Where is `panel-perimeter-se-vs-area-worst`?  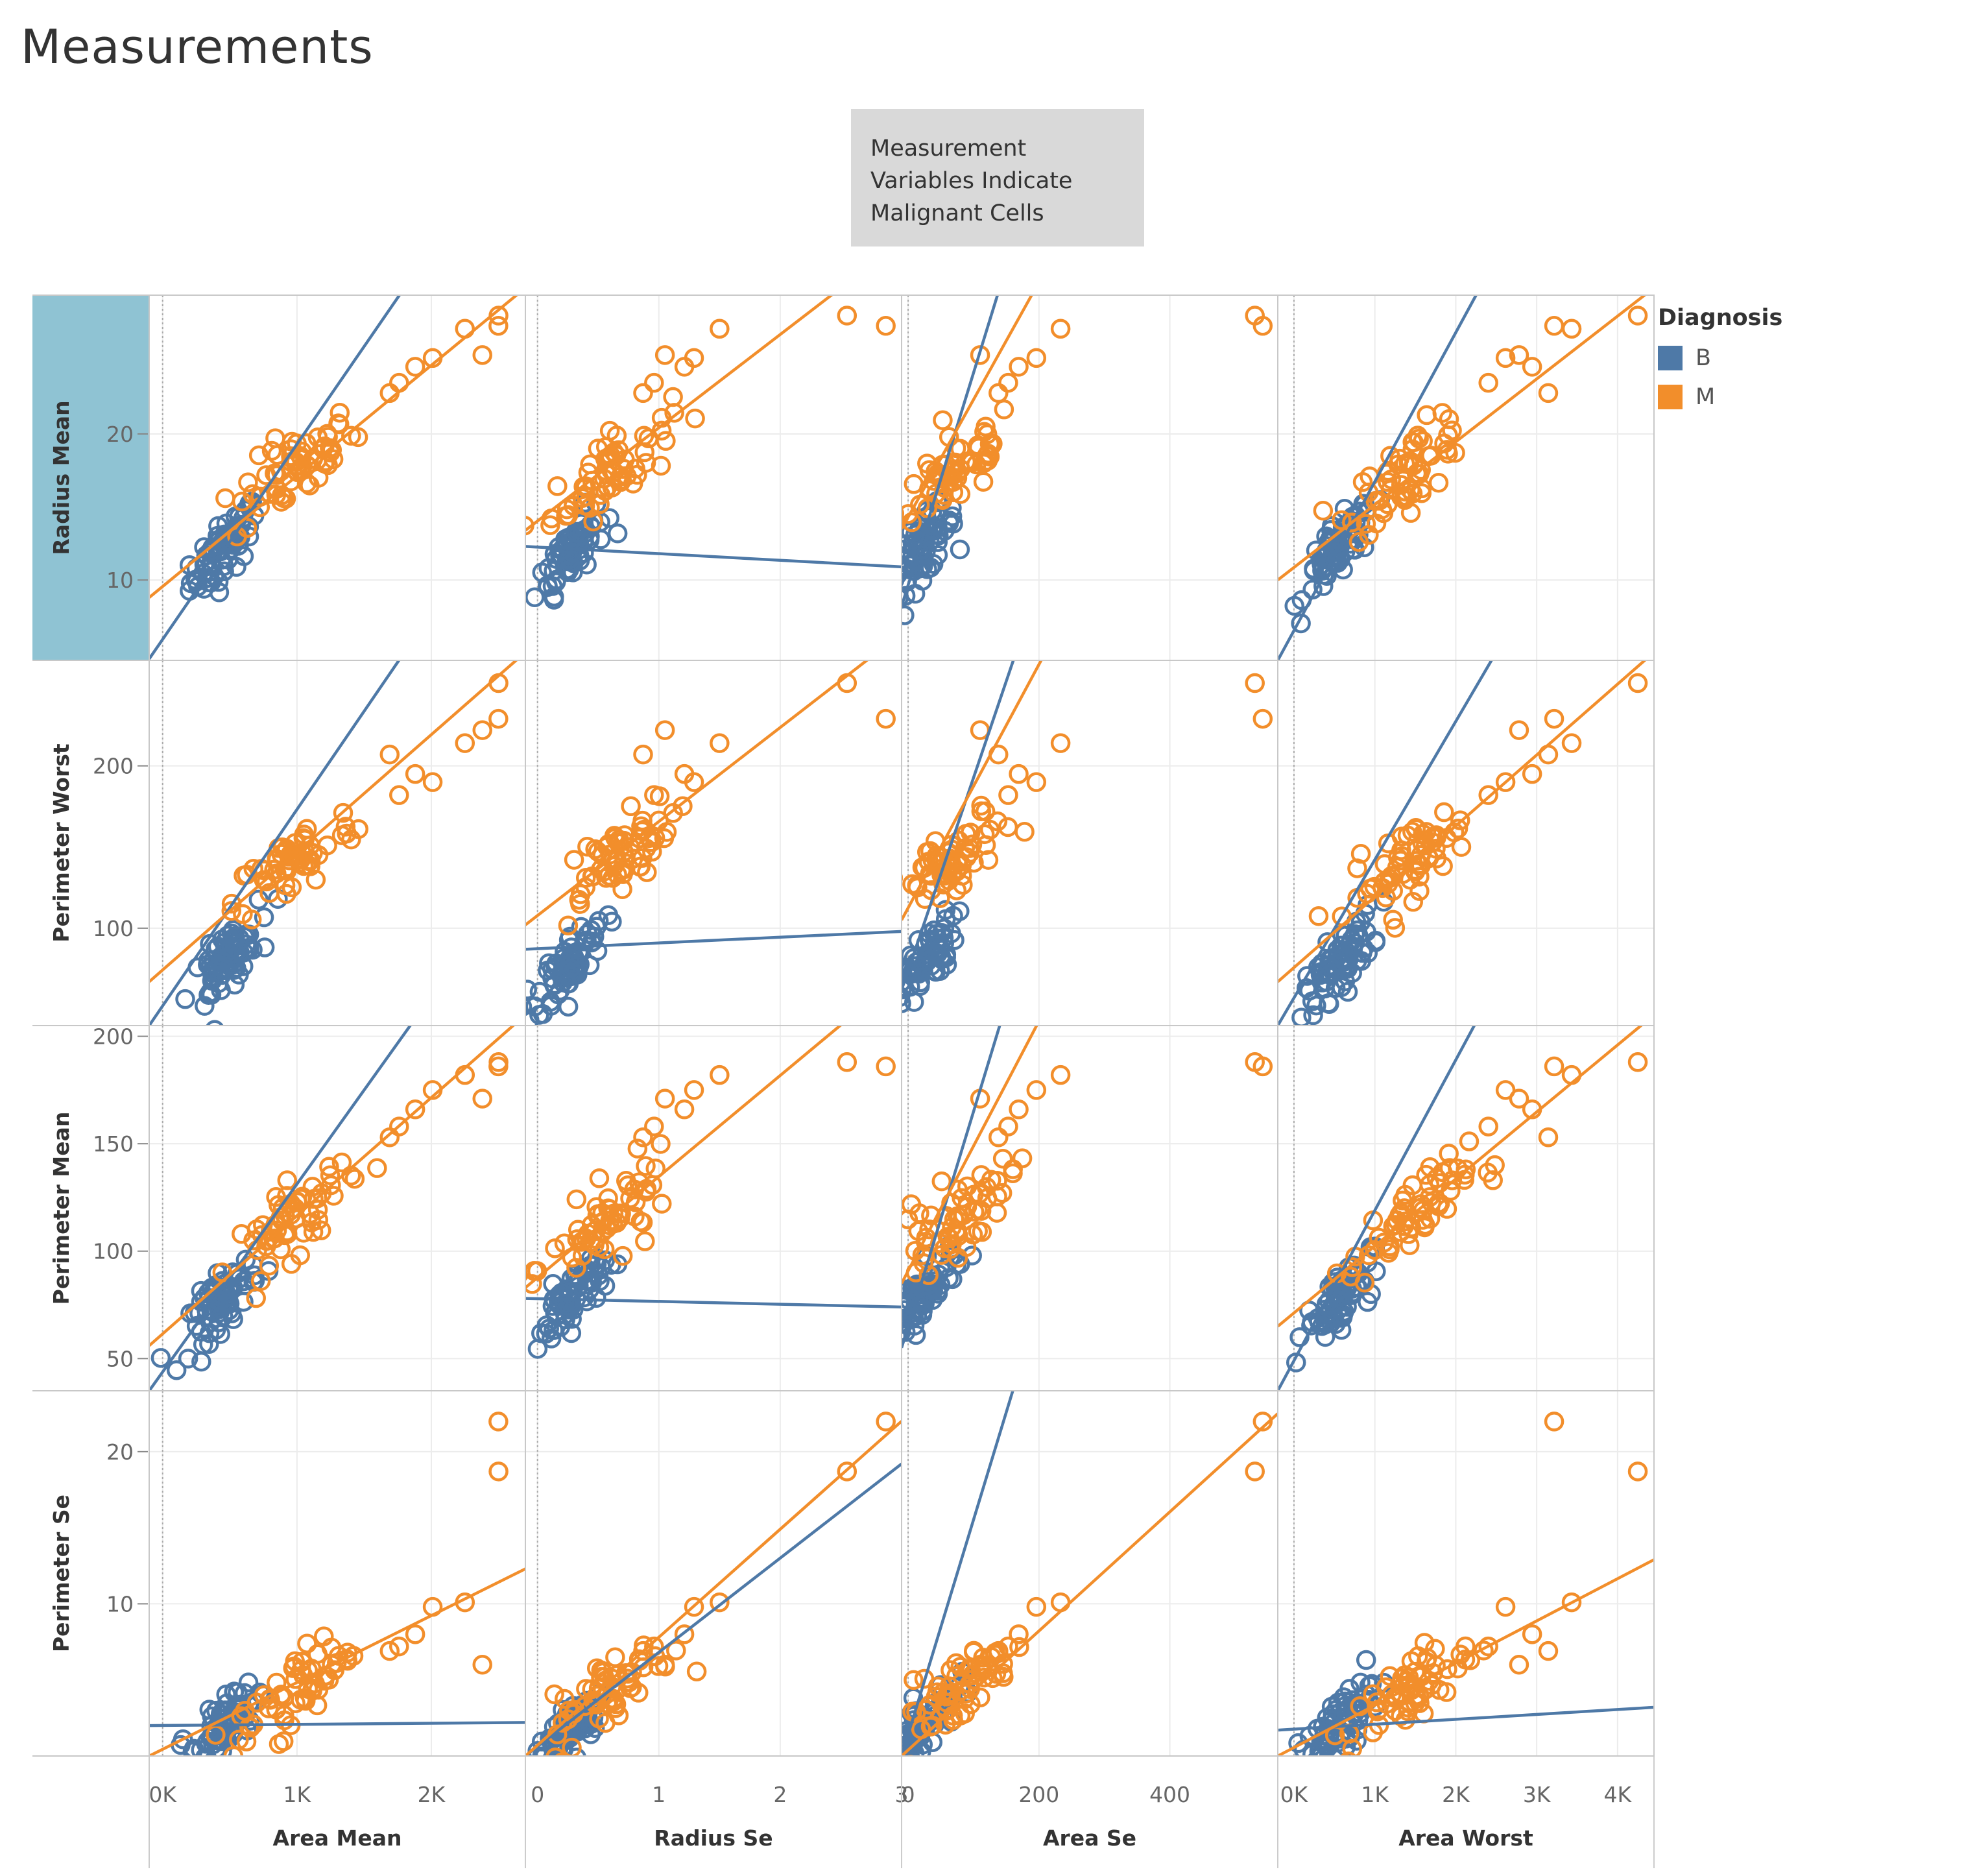 panel-perimeter-se-vs-area-worst is located at coordinates (1466, 1595).